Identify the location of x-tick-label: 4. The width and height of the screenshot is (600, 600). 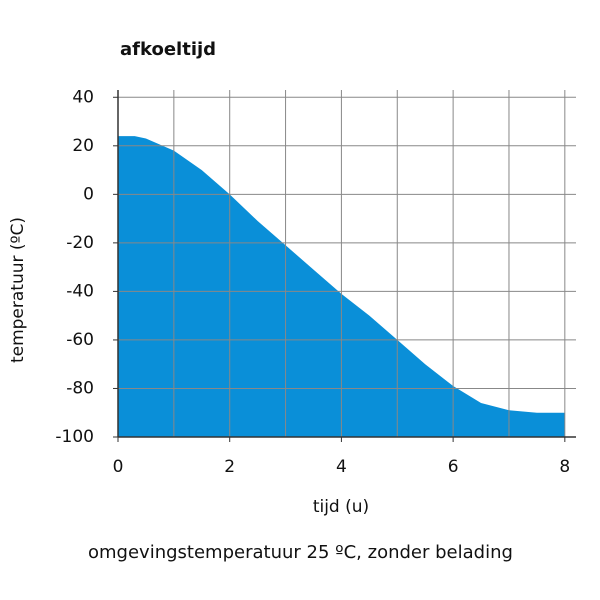
(341, 467).